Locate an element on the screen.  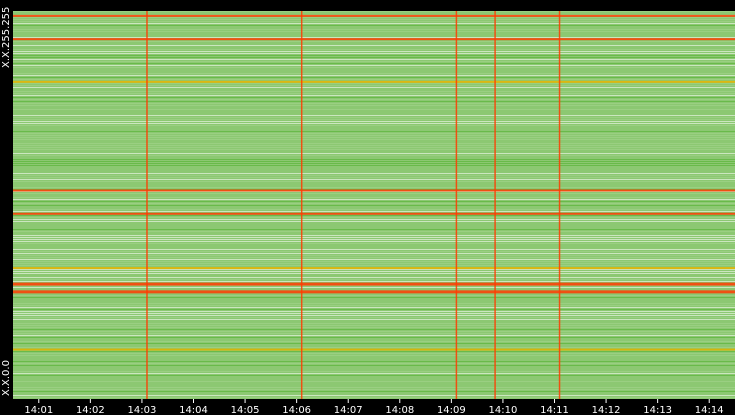
x-tick-label: 14:11 is located at coordinates (554, 410).